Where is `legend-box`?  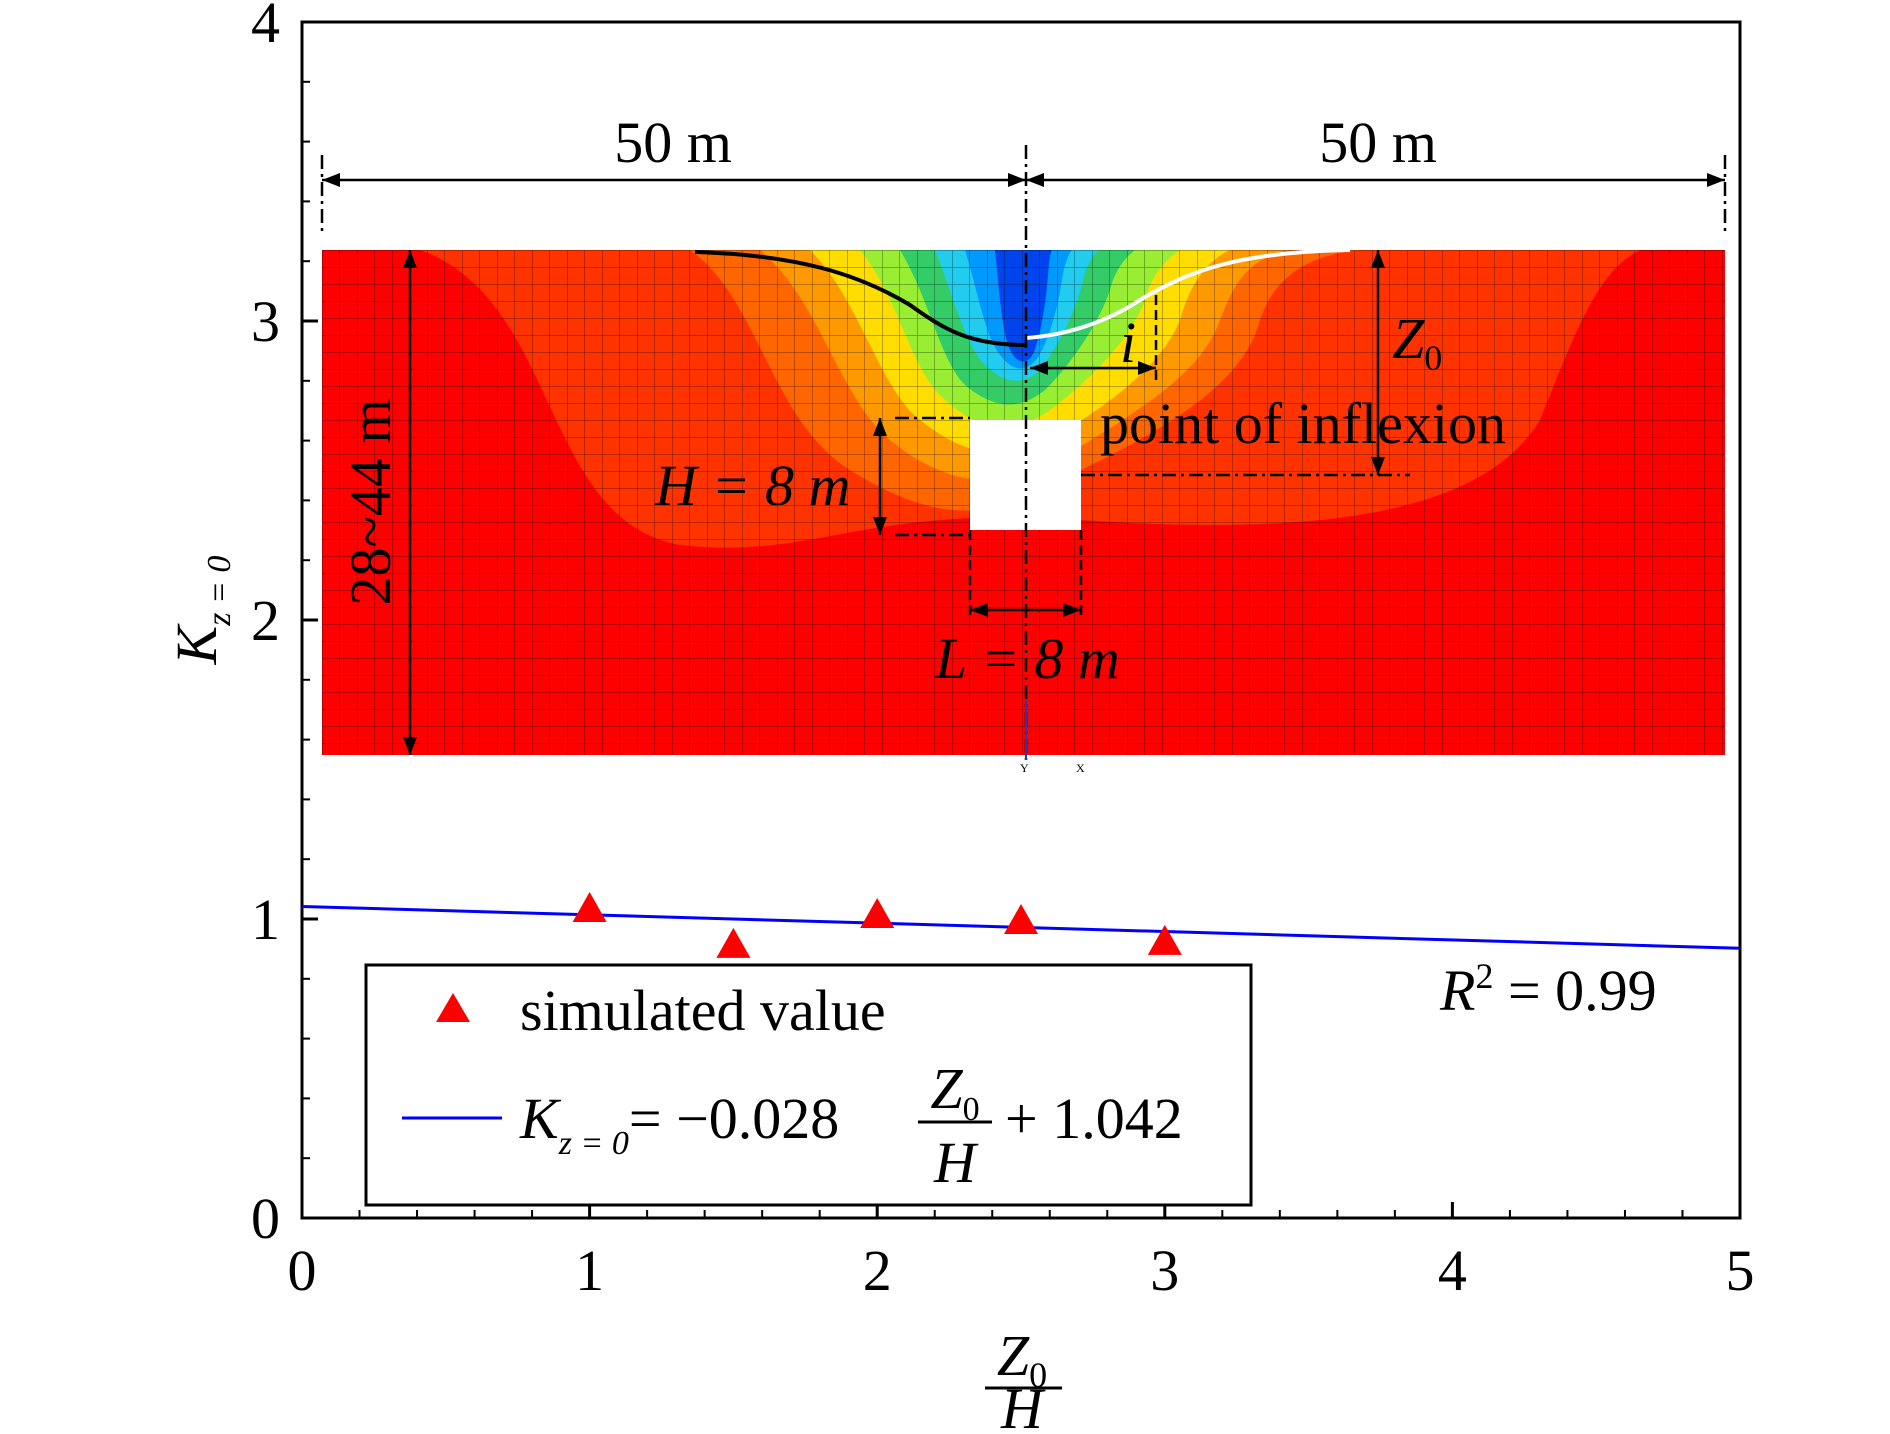 legend-box is located at coordinates (808, 1085).